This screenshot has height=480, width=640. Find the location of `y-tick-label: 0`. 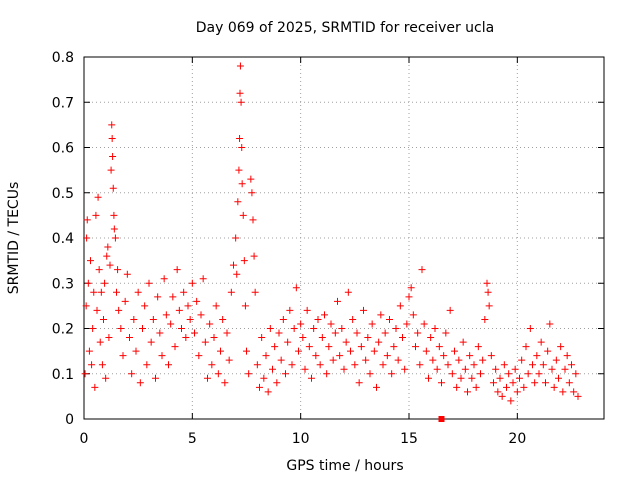

y-tick-label: 0 is located at coordinates (69, 420).